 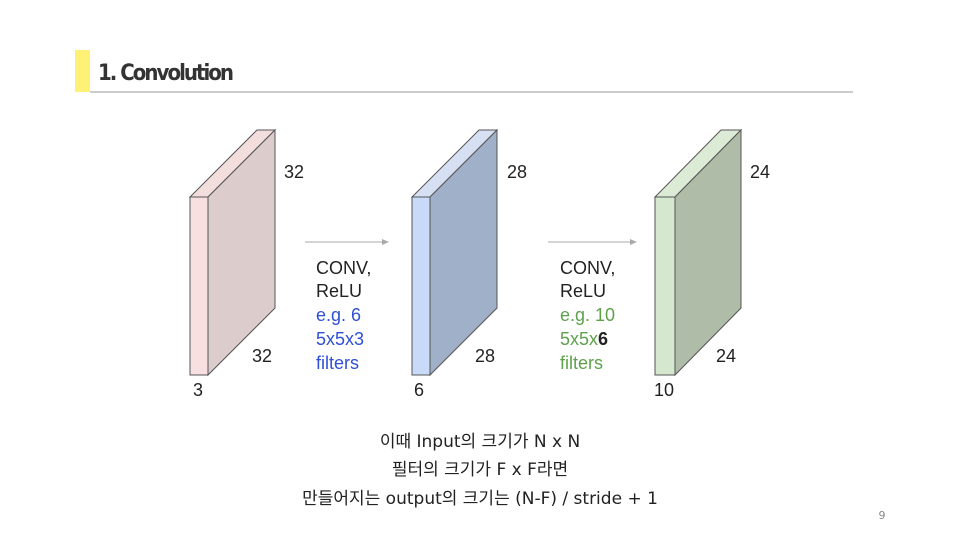 I want to click on step-size: 5x5x3, so click(x=340, y=339).